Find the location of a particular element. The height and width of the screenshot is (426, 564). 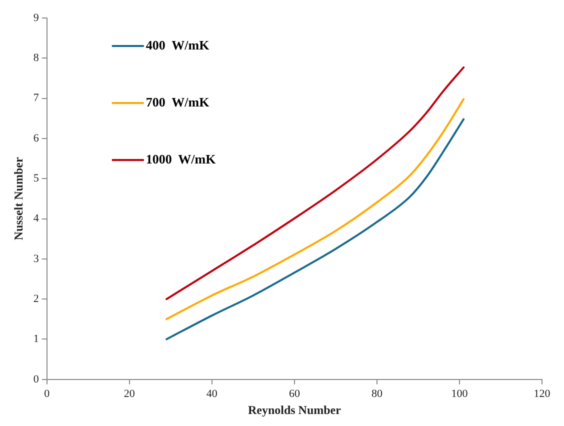

y-tick-label: 3 is located at coordinates (36, 258).